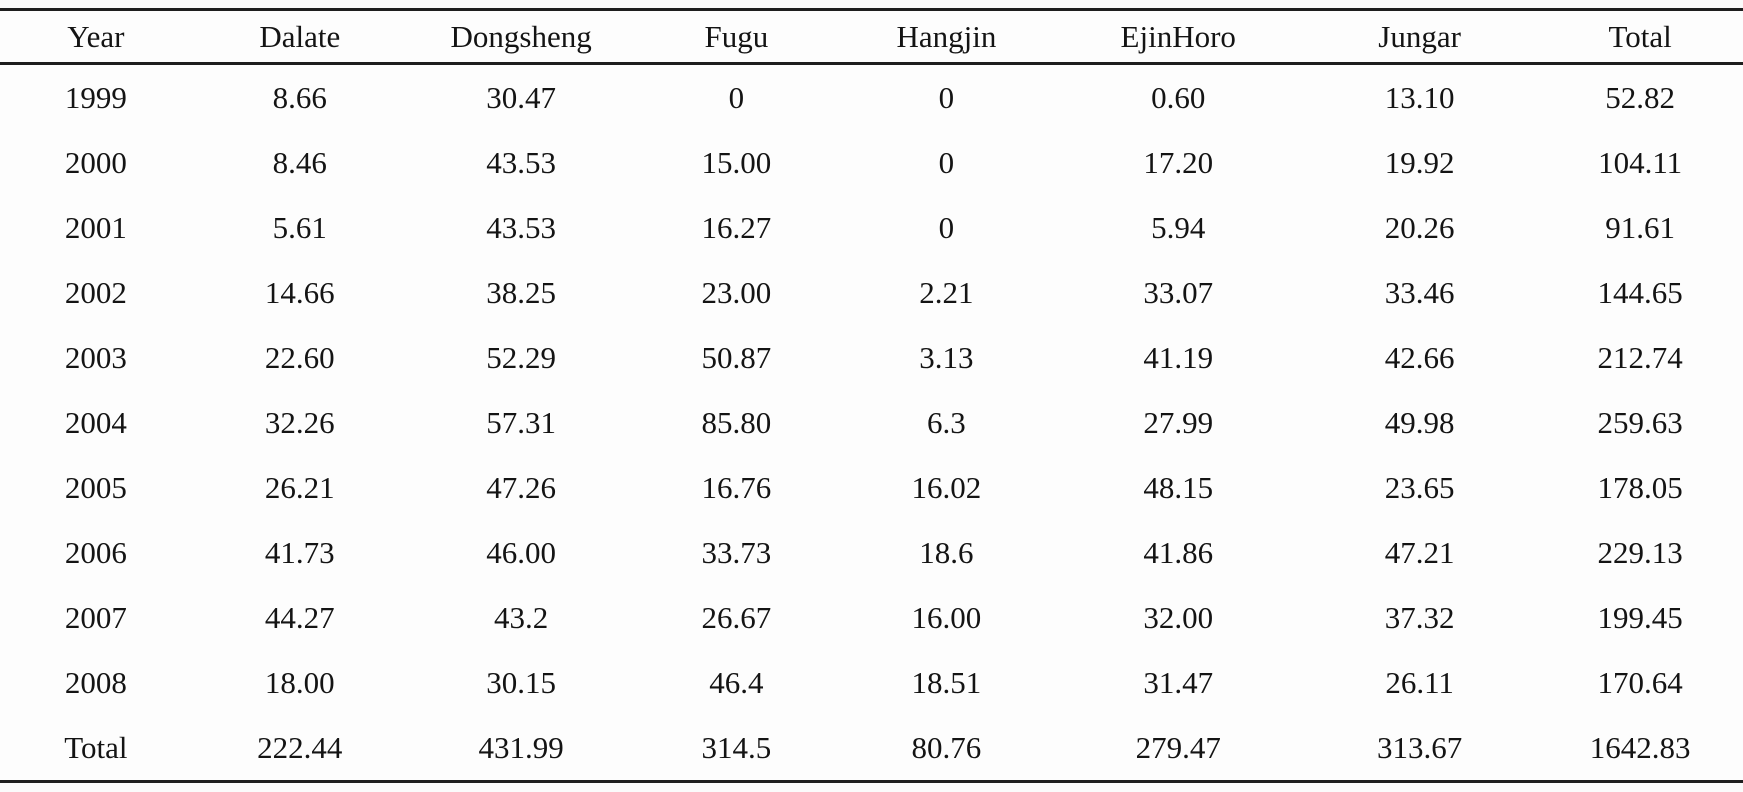 This screenshot has width=1743, height=792. Describe the element at coordinates (95, 292) in the screenshot. I see `row-label-cell: 2002` at that location.